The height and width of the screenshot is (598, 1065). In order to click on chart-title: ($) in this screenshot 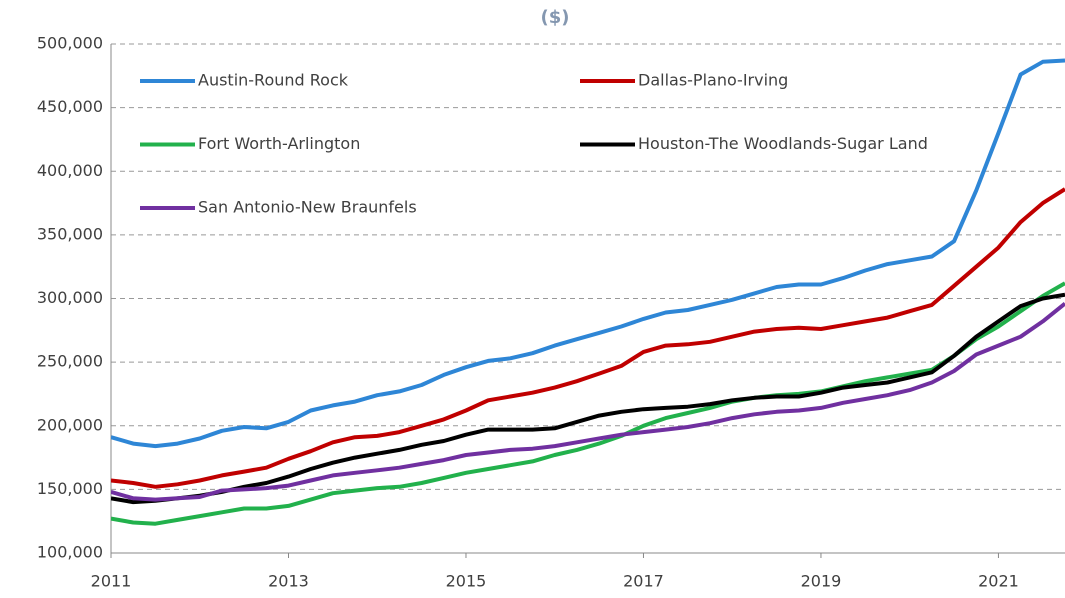, I will do `click(555, 17)`.